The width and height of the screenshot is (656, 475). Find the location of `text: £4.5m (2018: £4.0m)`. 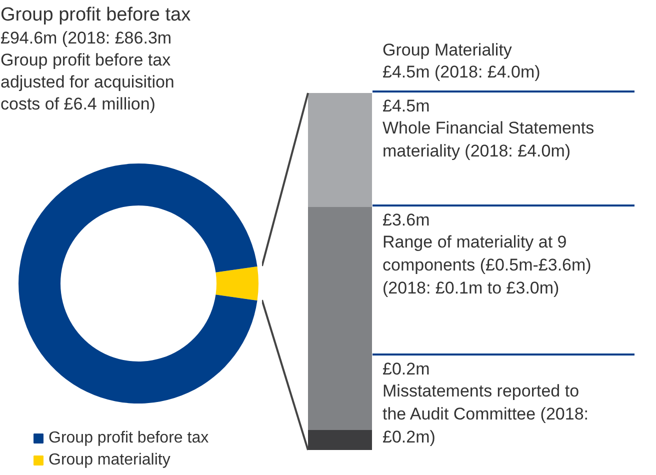

text: £4.5m (2018: £4.0m) is located at coordinates (461, 72).